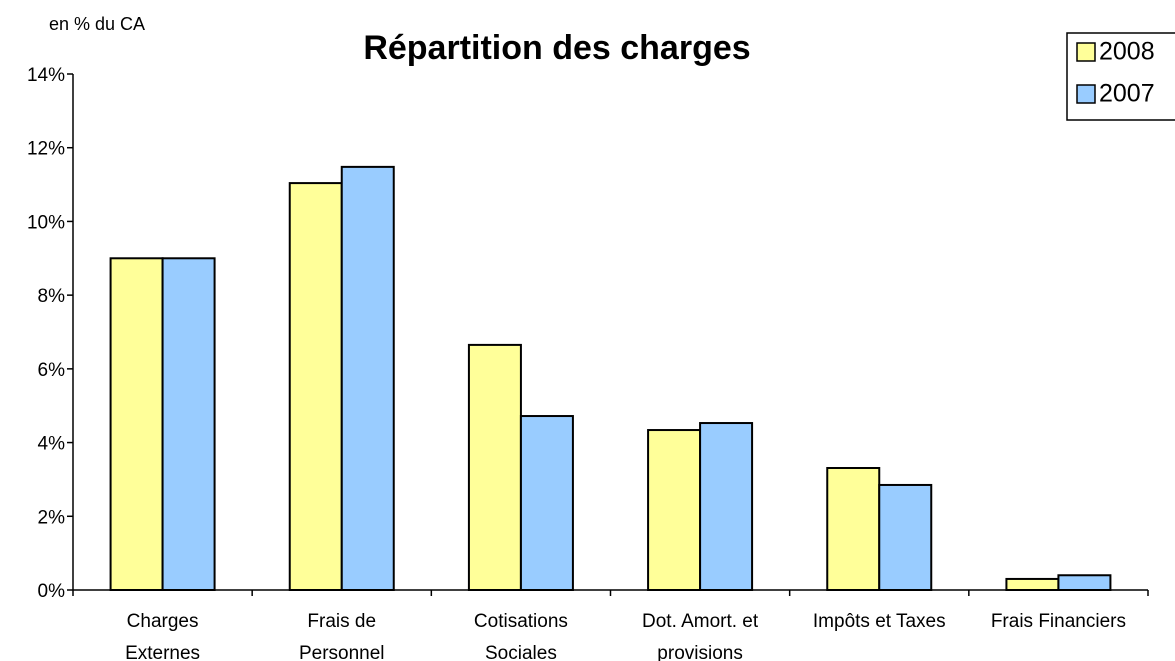 The width and height of the screenshot is (1175, 661). Describe the element at coordinates (46, 149) in the screenshot. I see `y-tick-label: 12%` at that location.